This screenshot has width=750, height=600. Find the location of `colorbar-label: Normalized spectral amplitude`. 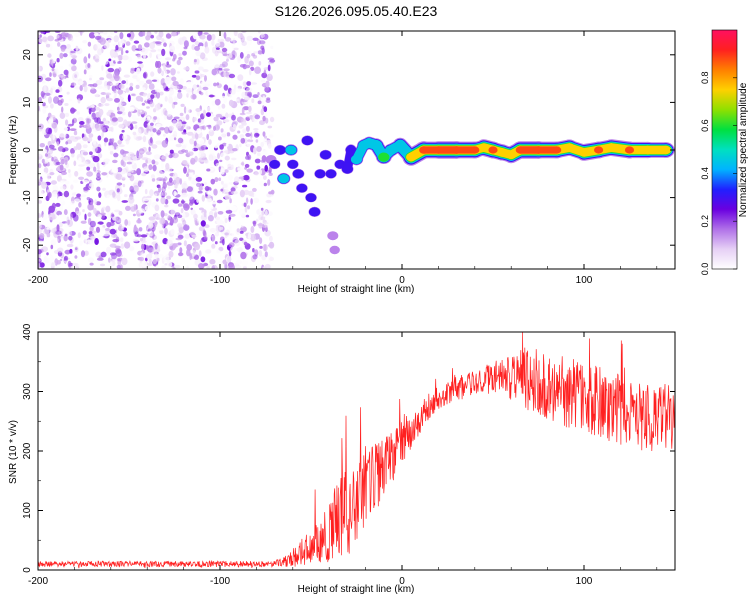

colorbar-label: Normalized spectral amplitude is located at coordinates (743, 149).